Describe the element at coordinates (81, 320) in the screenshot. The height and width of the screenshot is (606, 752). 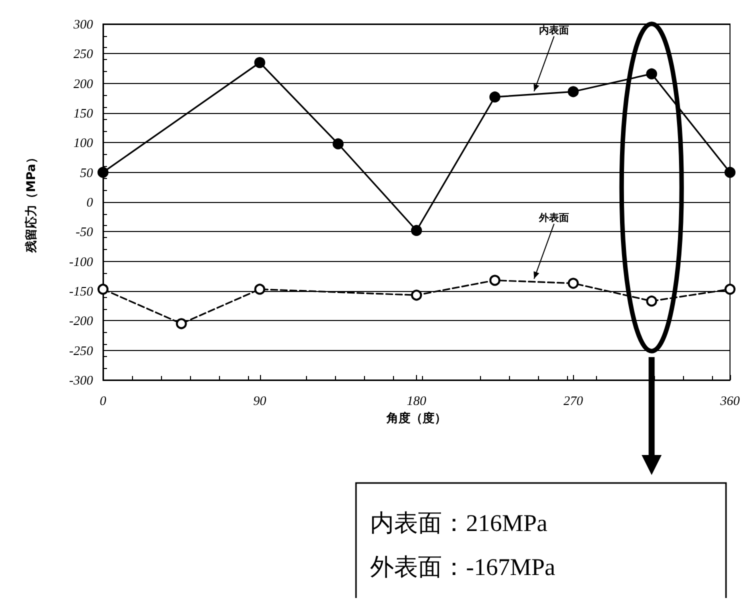
I see `y-tick-label: -200` at that location.